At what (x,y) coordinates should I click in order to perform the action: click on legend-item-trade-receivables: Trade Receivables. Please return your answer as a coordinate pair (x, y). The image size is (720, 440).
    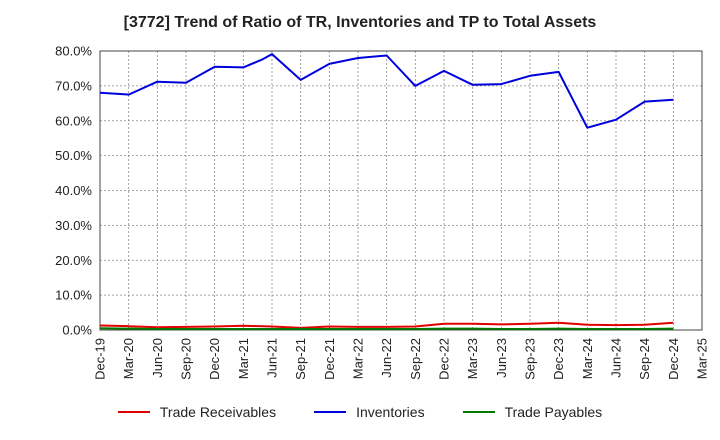
    Looking at the image, I should click on (197, 412).